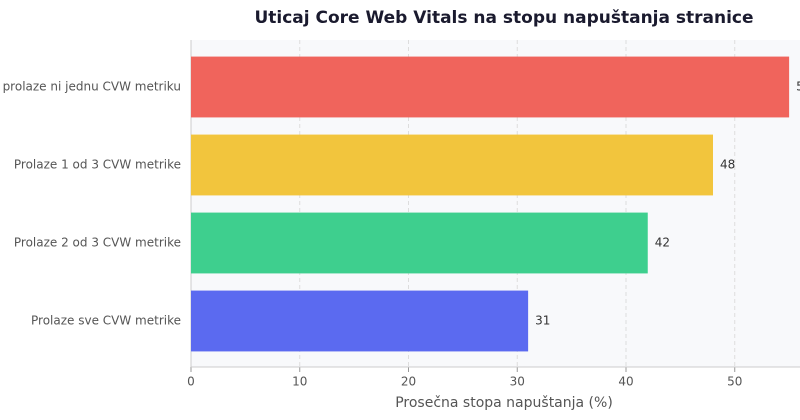  Describe the element at coordinates (727, 165) in the screenshot. I see `value-label: 48` at that location.